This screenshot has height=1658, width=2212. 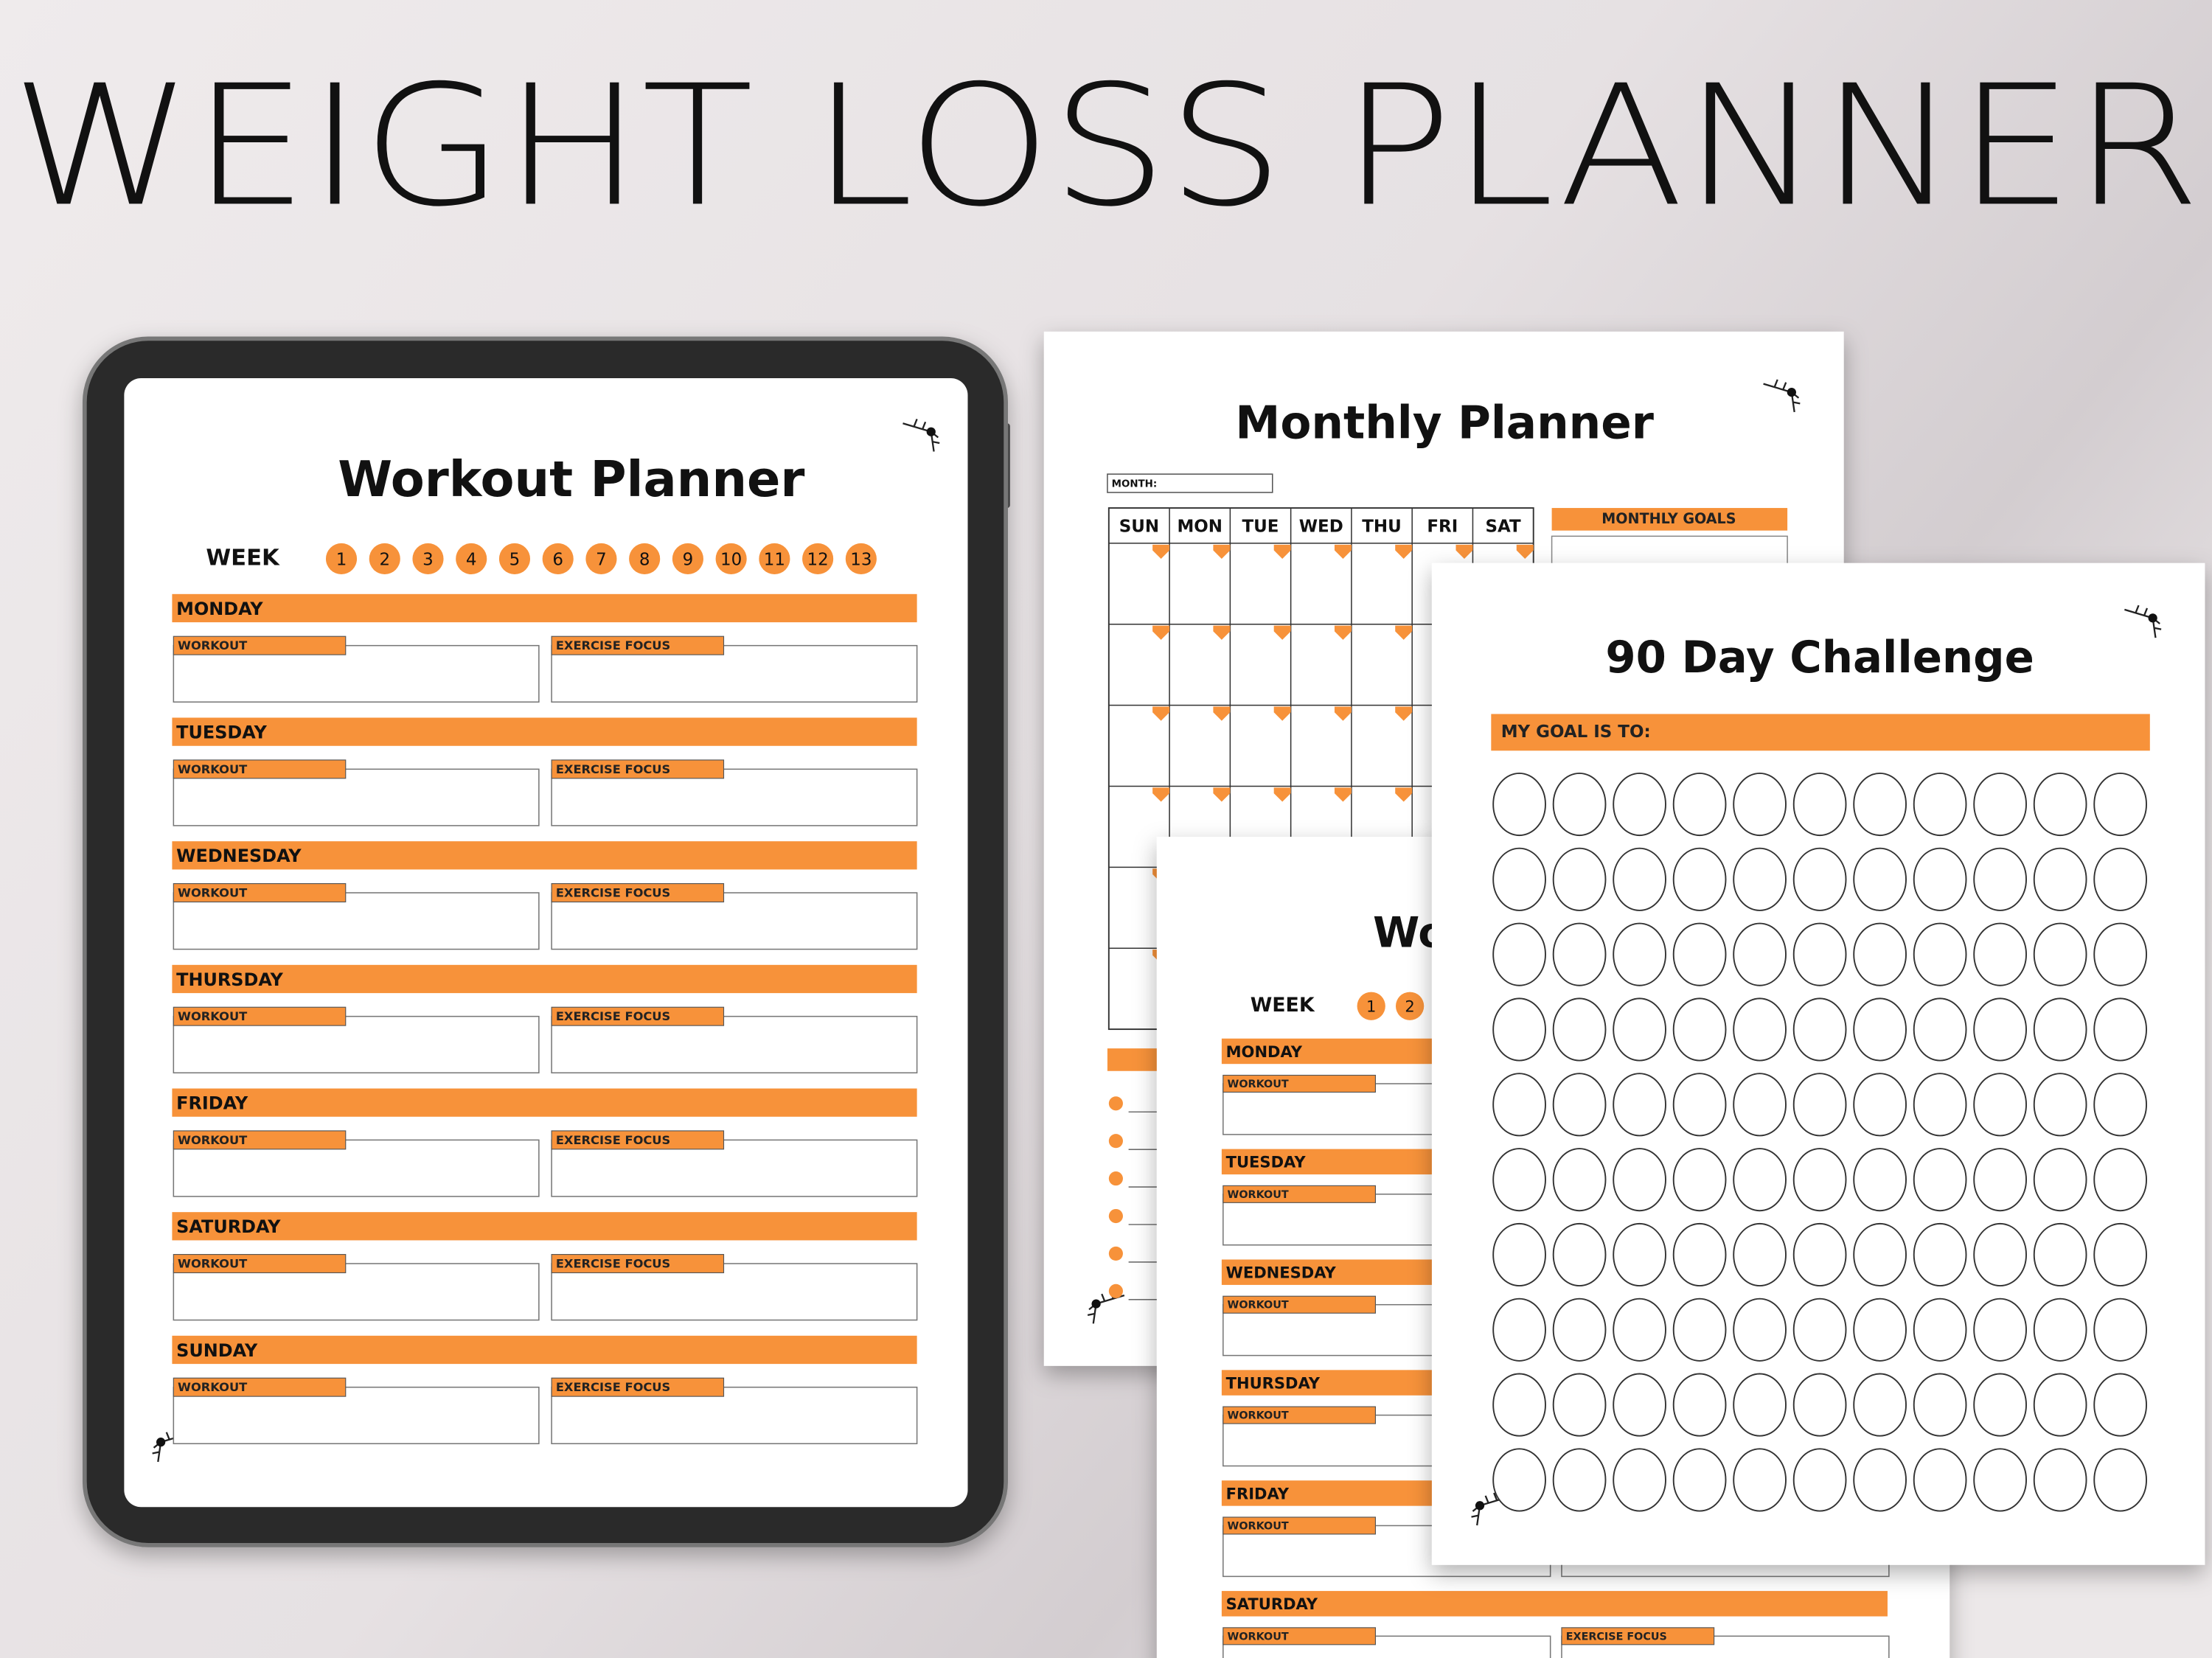 What do you see at coordinates (688, 559) in the screenshot?
I see `week-number: 9` at bounding box center [688, 559].